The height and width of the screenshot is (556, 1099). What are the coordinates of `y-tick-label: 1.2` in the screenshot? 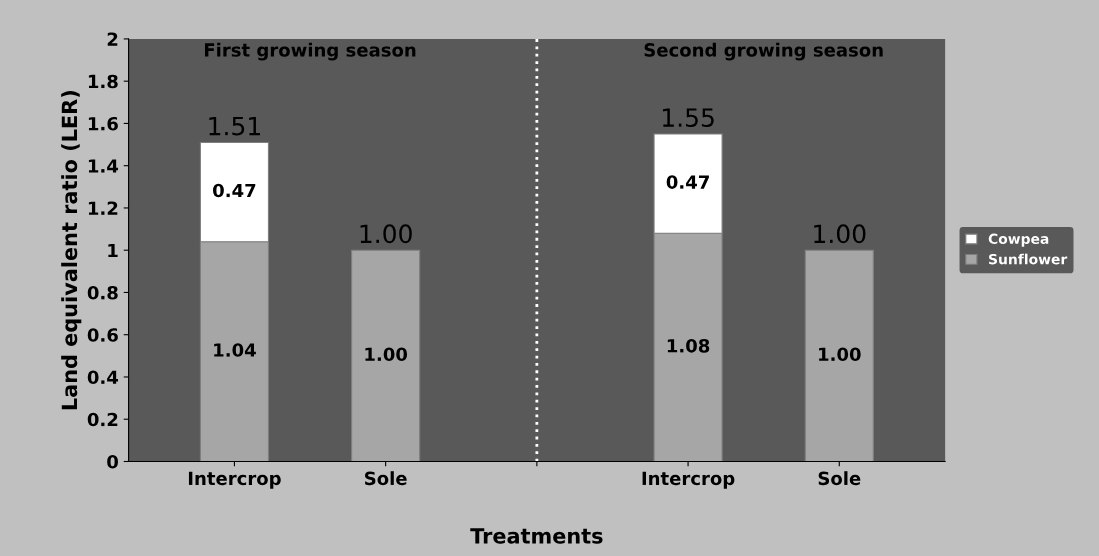 It's located at (103, 208).